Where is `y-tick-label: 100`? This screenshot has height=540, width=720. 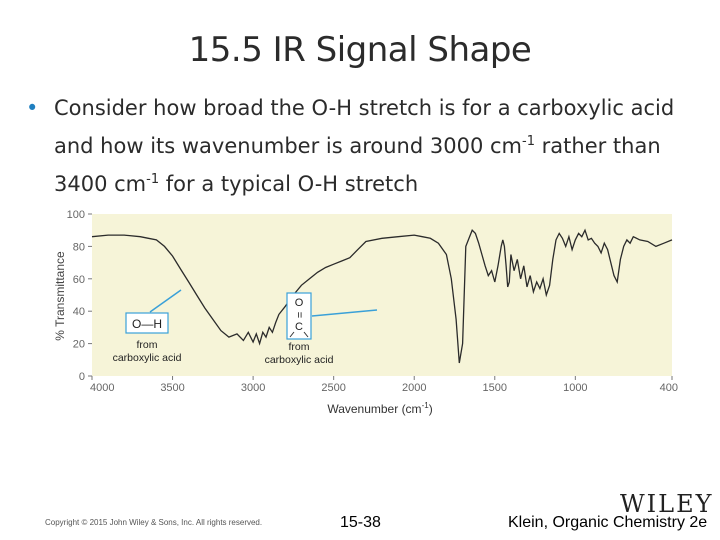 y-tick-label: 100 is located at coordinates (76, 215).